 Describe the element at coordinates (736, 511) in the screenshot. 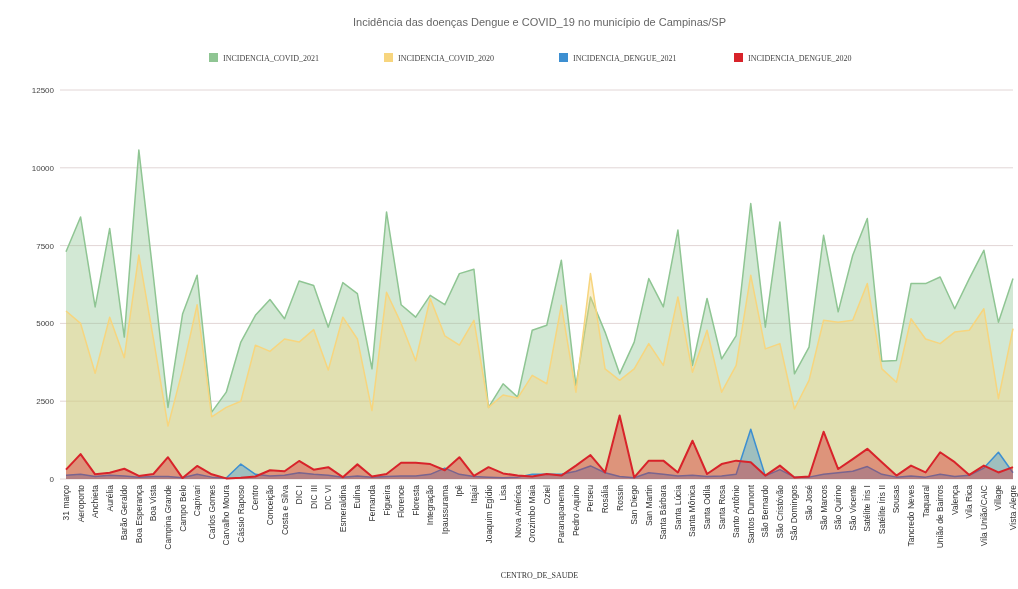

I see `x-tick-label: Santo Antônio` at that location.